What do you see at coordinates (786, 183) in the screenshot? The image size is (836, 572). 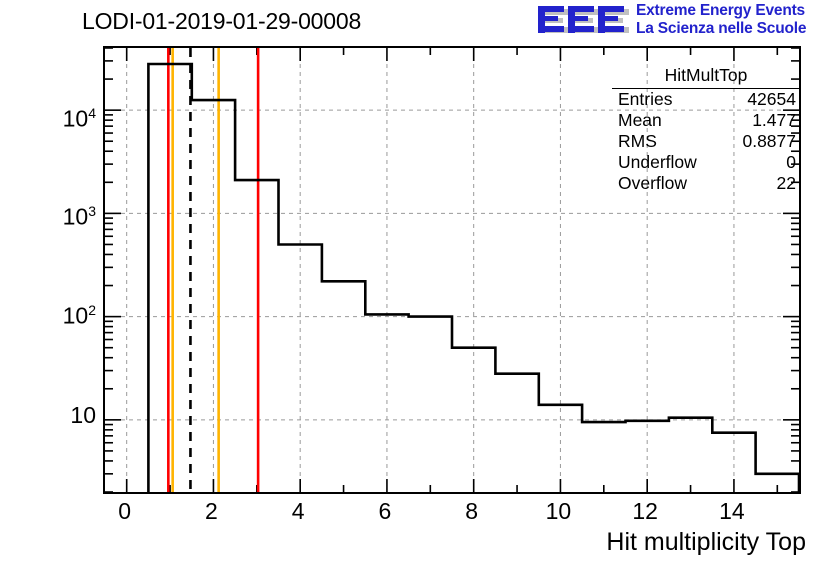 I see `stats-value: 22` at bounding box center [786, 183].